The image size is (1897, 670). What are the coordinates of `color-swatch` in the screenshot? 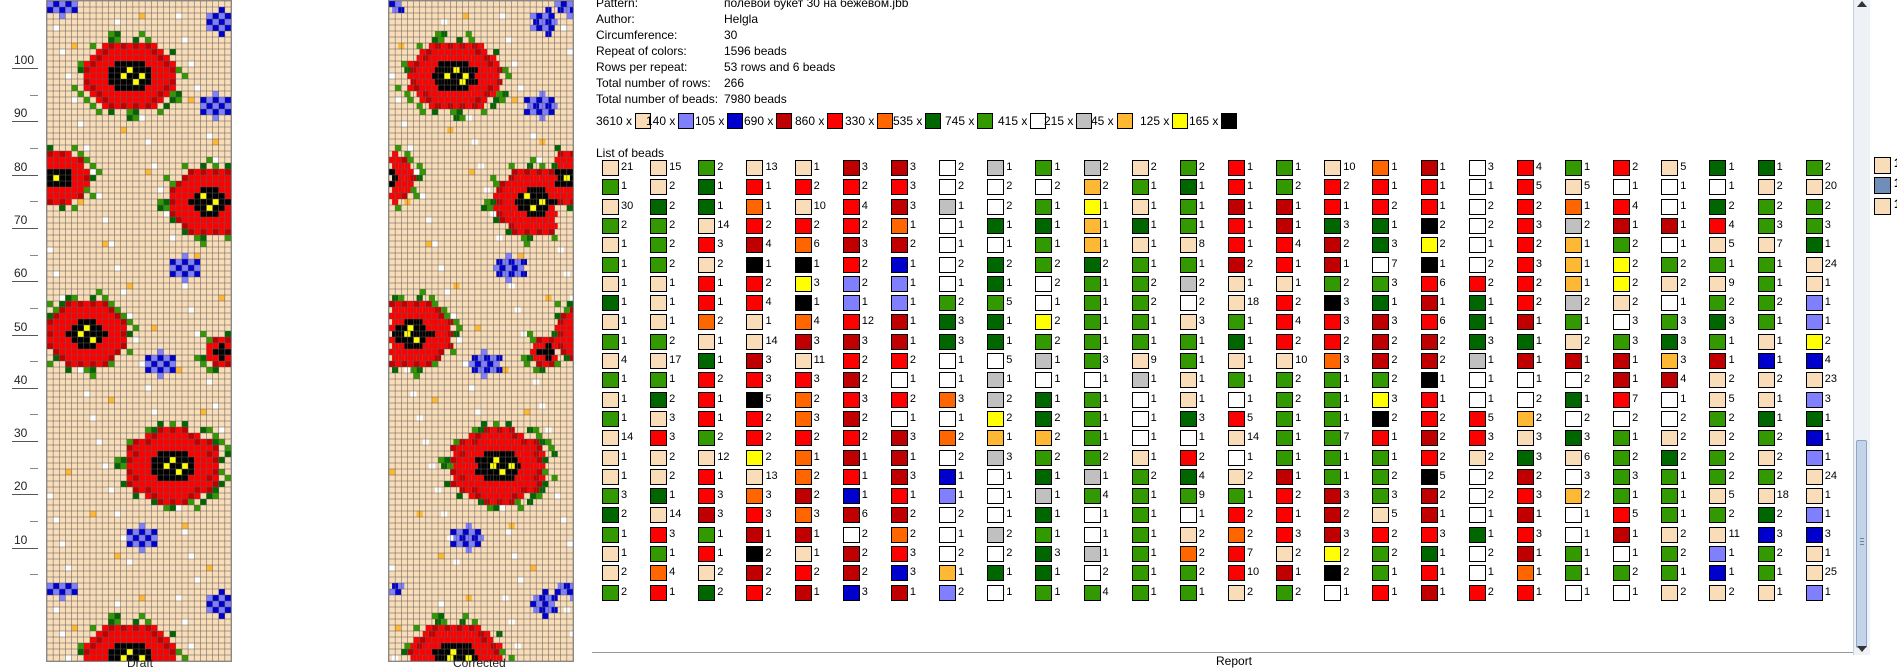 It's located at (885, 121).